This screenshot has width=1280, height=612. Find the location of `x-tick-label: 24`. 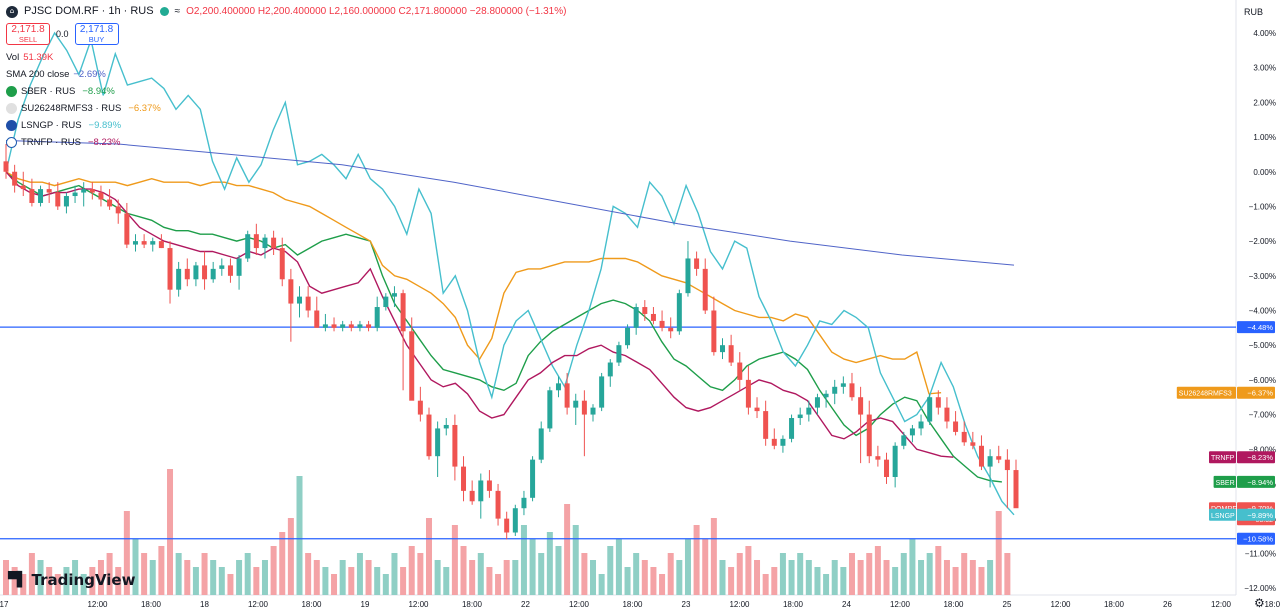

x-tick-label: 24 is located at coordinates (846, 604).